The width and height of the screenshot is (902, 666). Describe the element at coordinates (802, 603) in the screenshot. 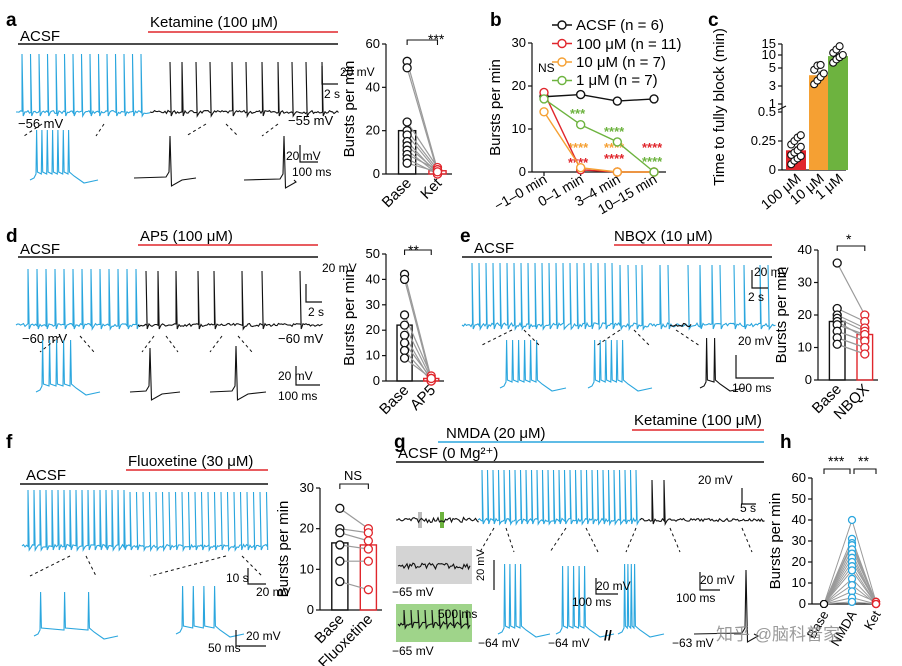

I see `h-y-tick-label: 0` at that location.